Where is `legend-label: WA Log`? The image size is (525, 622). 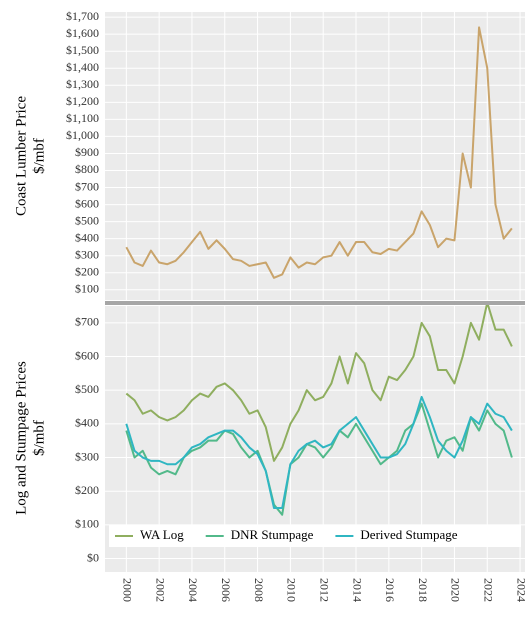 legend-label: WA Log is located at coordinates (162, 534).